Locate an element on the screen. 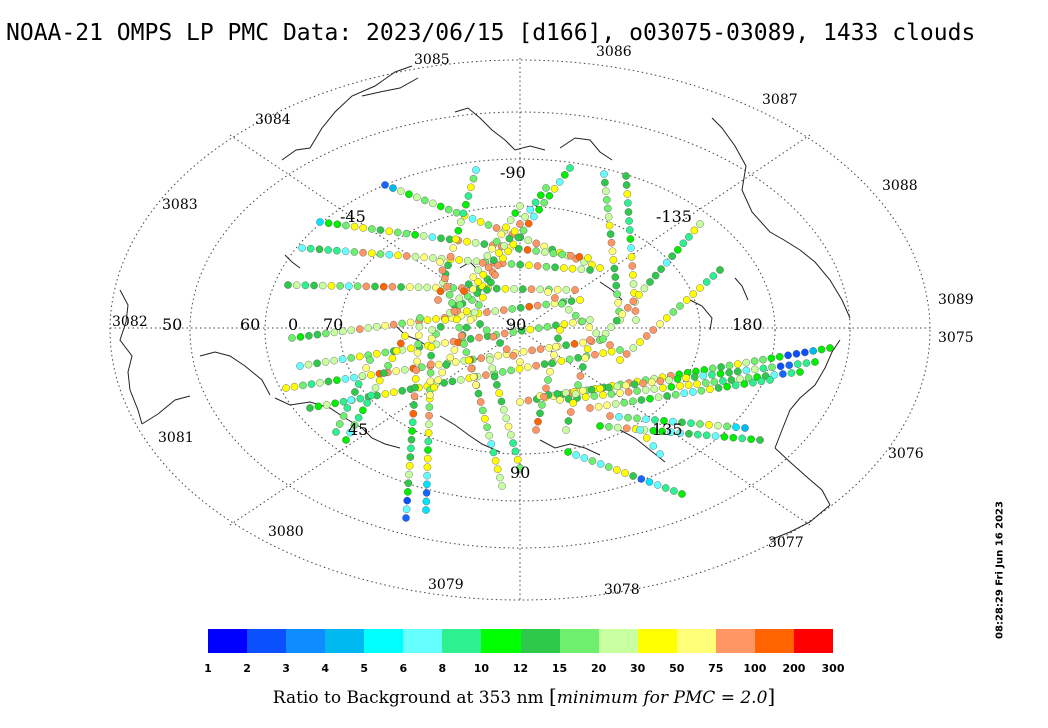 This screenshot has height=728, width=1048. colorbar-label-main: Ratio to Background at 353 nm is located at coordinates (408, 698).